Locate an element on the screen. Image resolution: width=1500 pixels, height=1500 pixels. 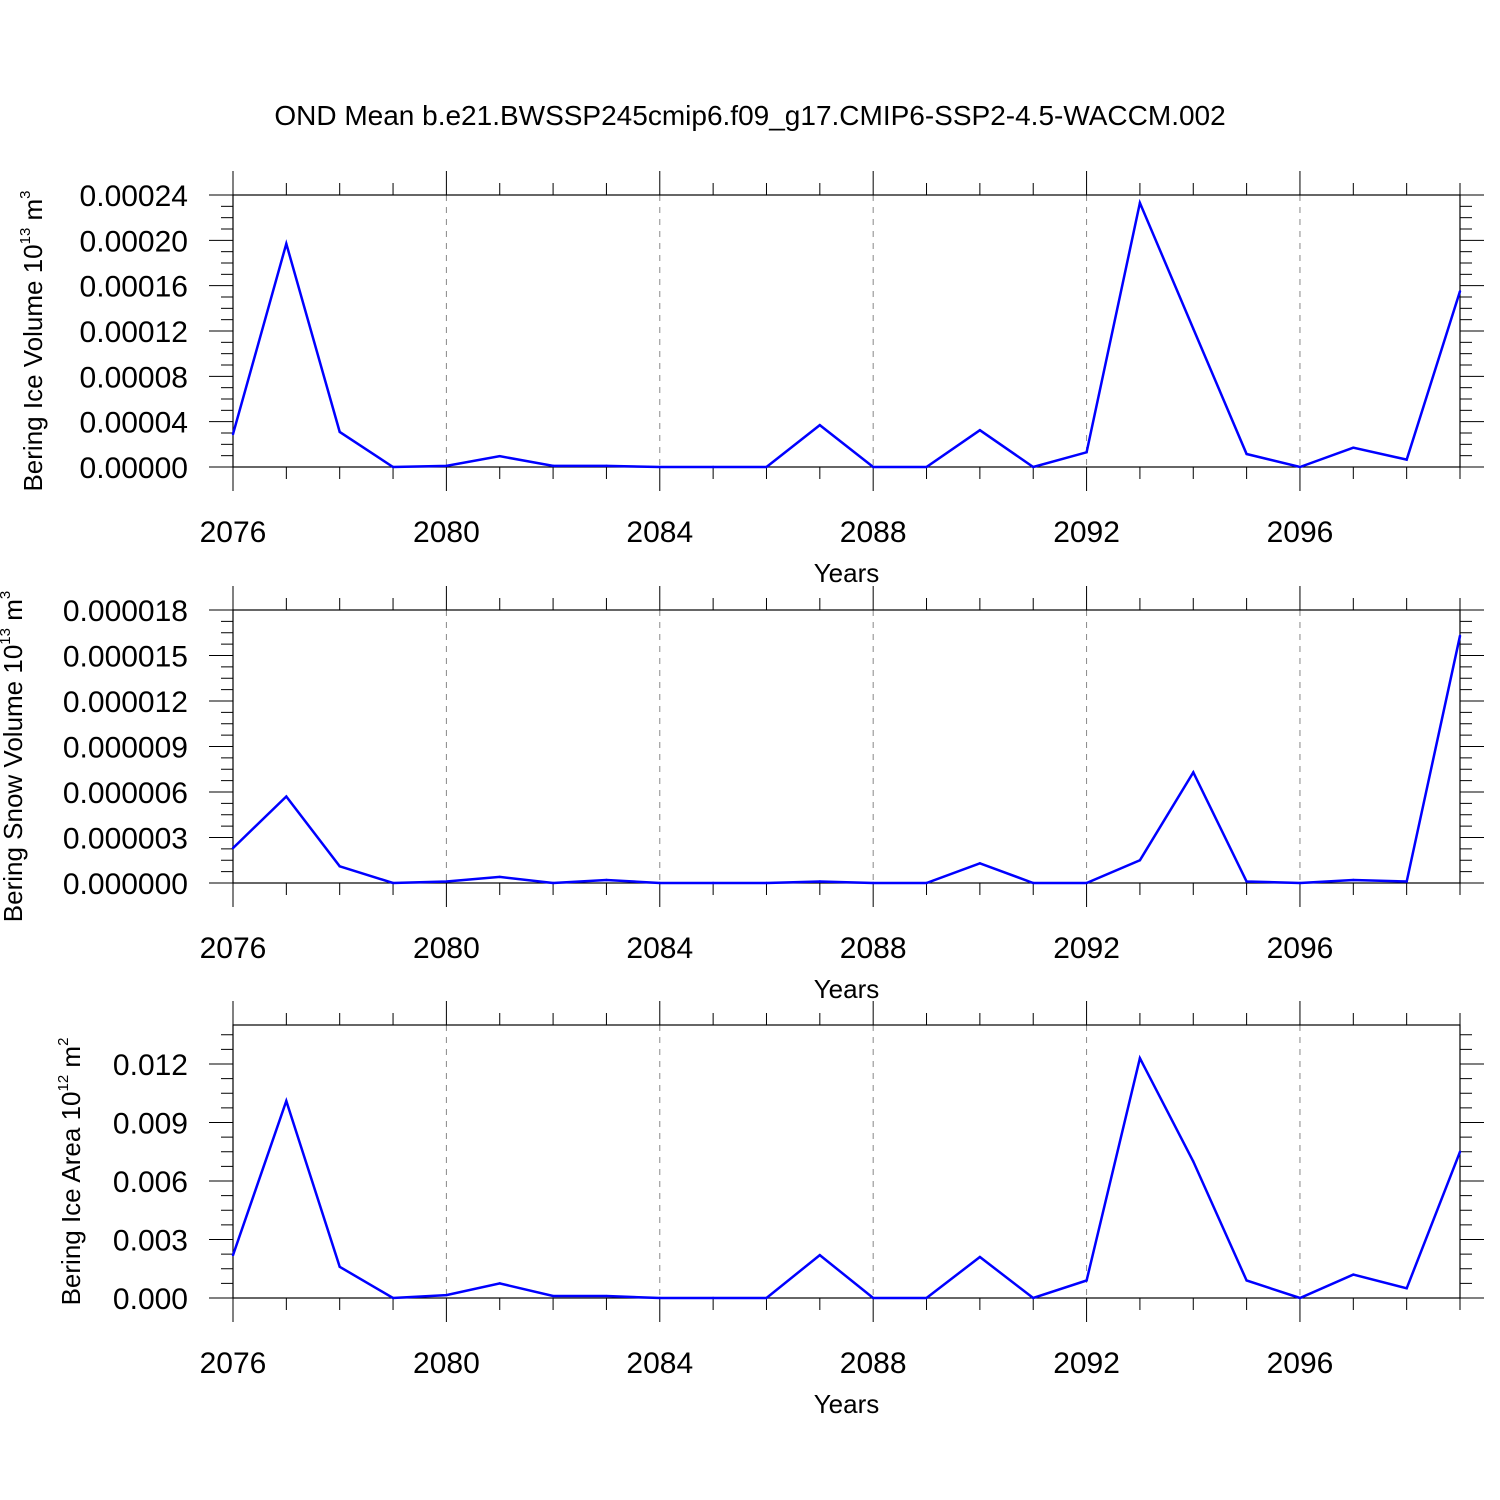
y-axis-title: Bering Ice Volume 1013 m3 is located at coordinates (32, 340).